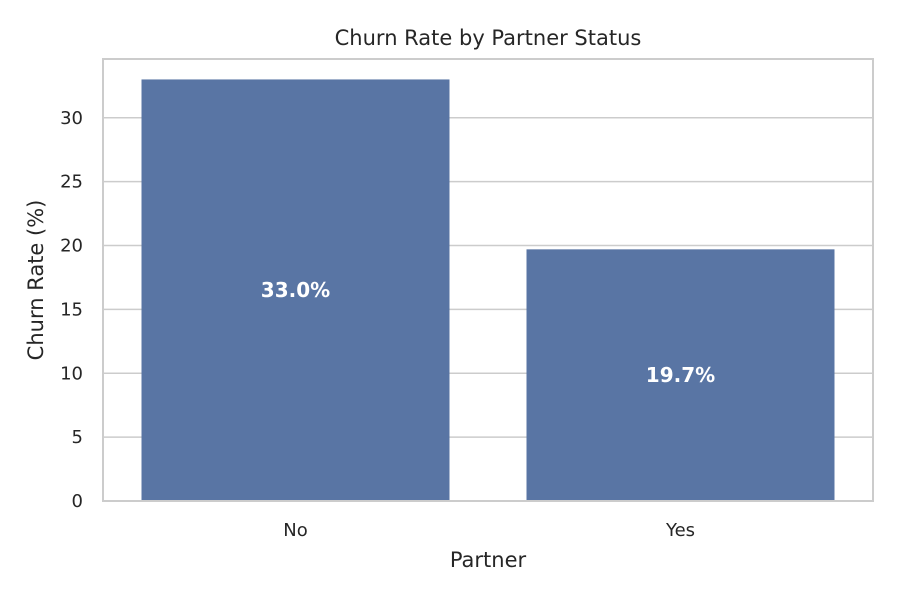  Describe the element at coordinates (488, 332) in the screenshot. I see `bar-data-labels: 33.0% 19.7%` at that location.